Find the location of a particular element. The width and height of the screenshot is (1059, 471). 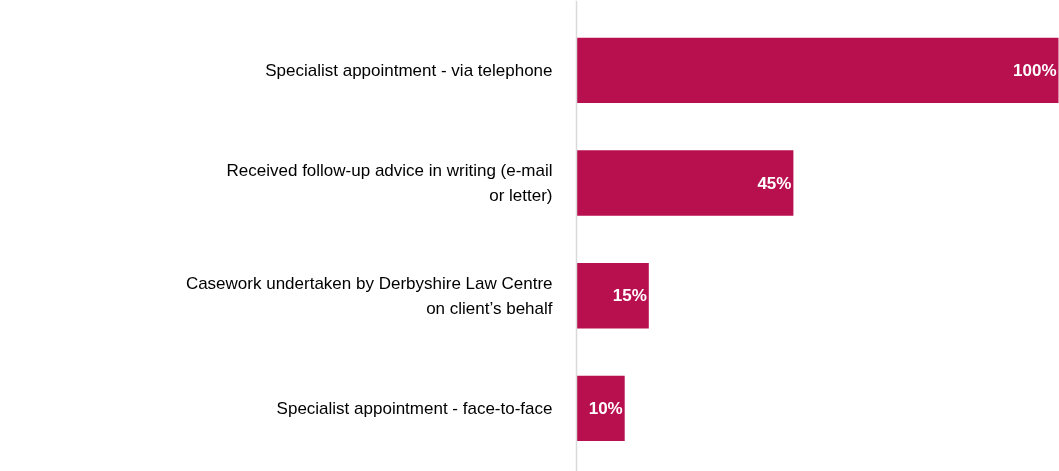

y-tick-label: Specialist appointment - via telephone is located at coordinates (409, 70).